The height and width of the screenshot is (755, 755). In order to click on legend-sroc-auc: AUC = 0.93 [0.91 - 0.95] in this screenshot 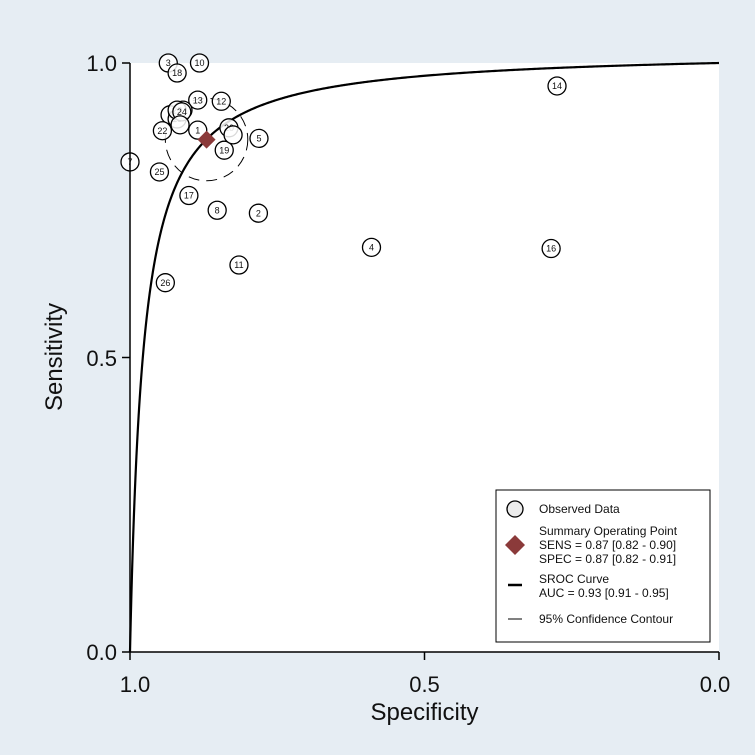, I will do `click(604, 593)`.